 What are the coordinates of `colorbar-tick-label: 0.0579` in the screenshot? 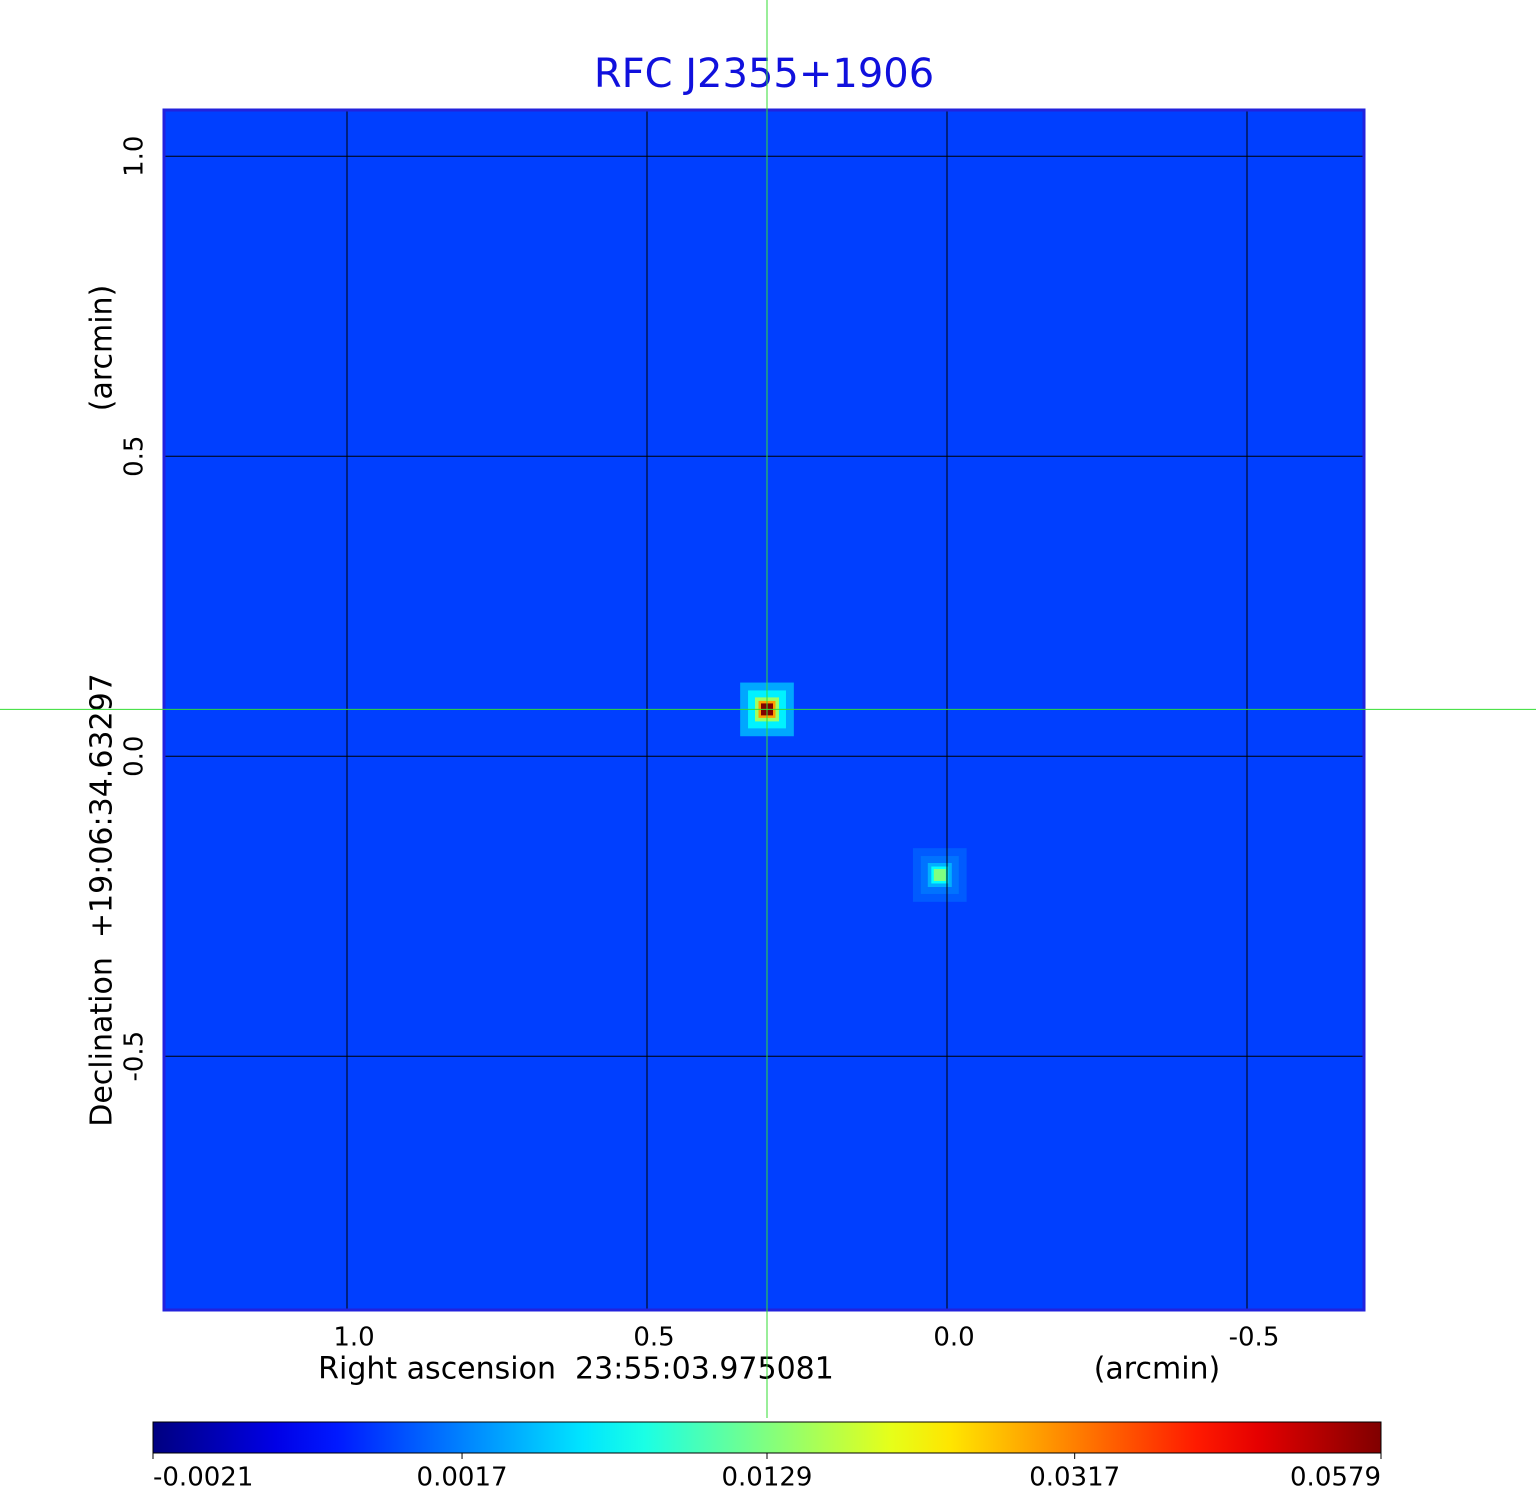 It's located at (1335, 1478).